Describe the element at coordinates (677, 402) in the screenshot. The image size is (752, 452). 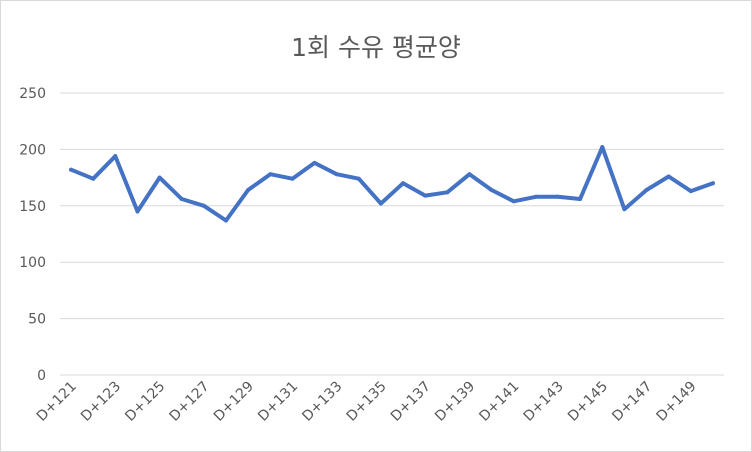
I see `x-tick-label: D+149` at that location.